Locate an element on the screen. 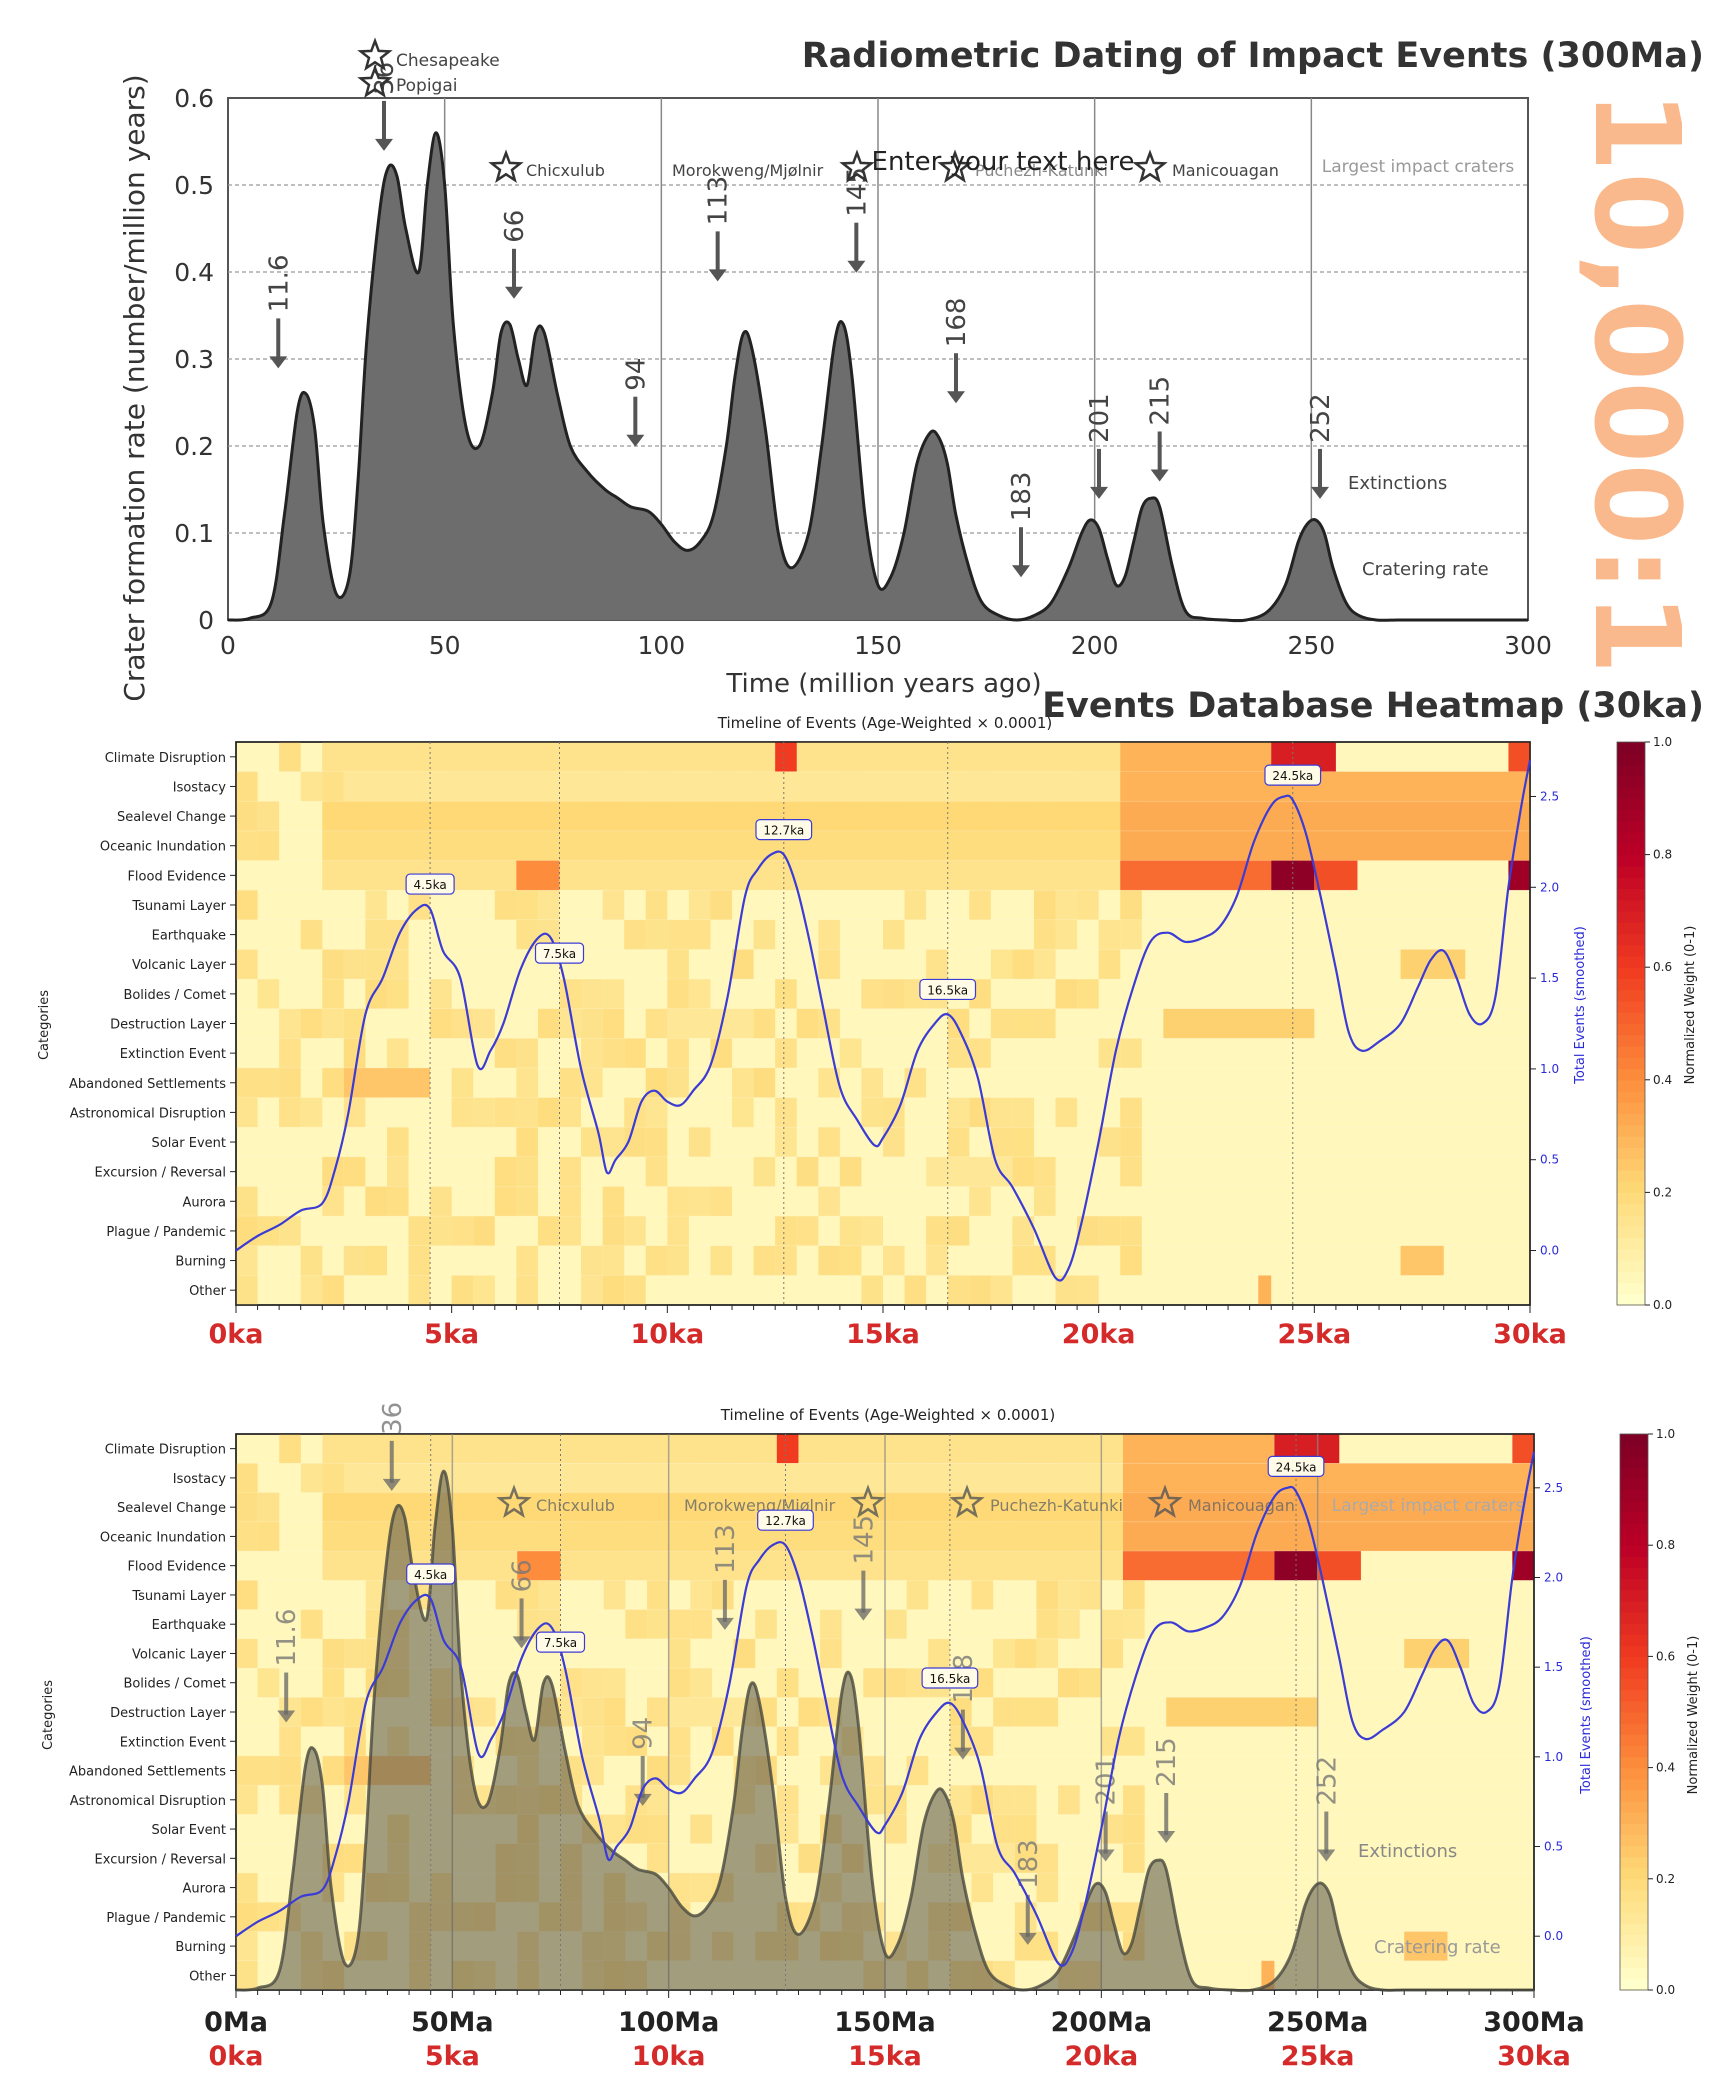 This screenshot has width=1730, height=2079. p1-ytick-label: 0.6 is located at coordinates (194, 98).